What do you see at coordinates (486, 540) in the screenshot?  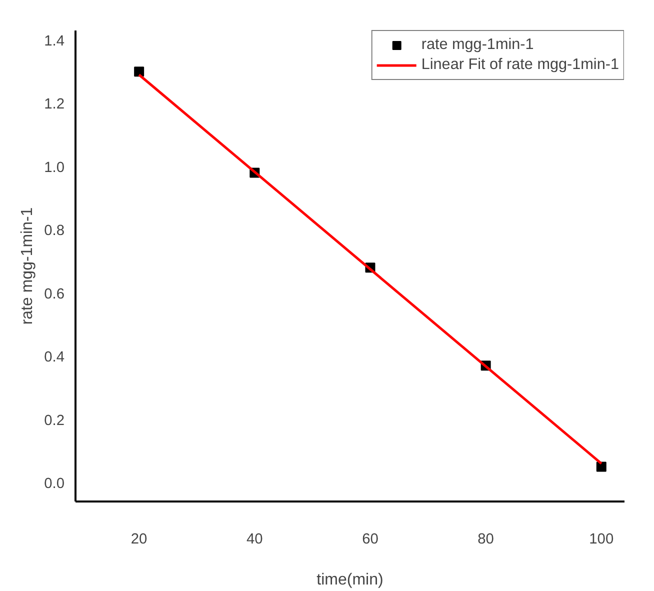 I see `x-tick-label: 80` at bounding box center [486, 540].